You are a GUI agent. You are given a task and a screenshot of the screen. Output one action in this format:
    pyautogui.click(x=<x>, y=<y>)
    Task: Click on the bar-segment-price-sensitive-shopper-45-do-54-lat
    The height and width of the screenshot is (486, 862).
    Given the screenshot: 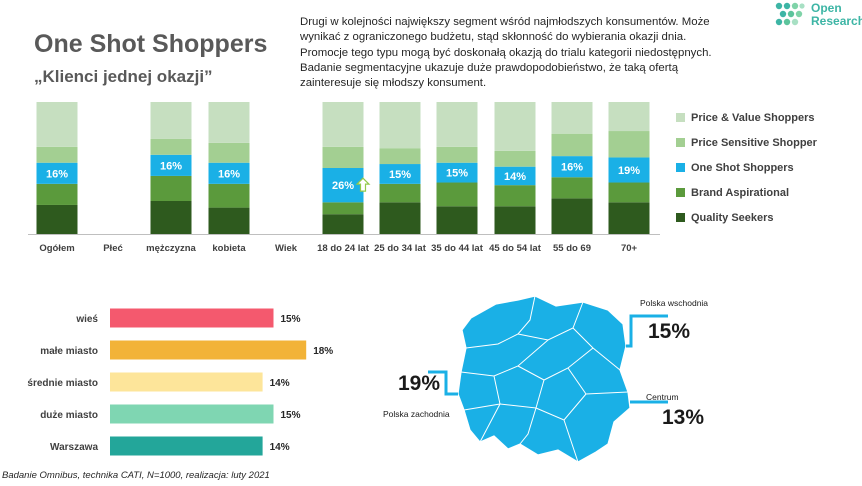 What is the action you would take?
    pyautogui.click(x=515, y=158)
    